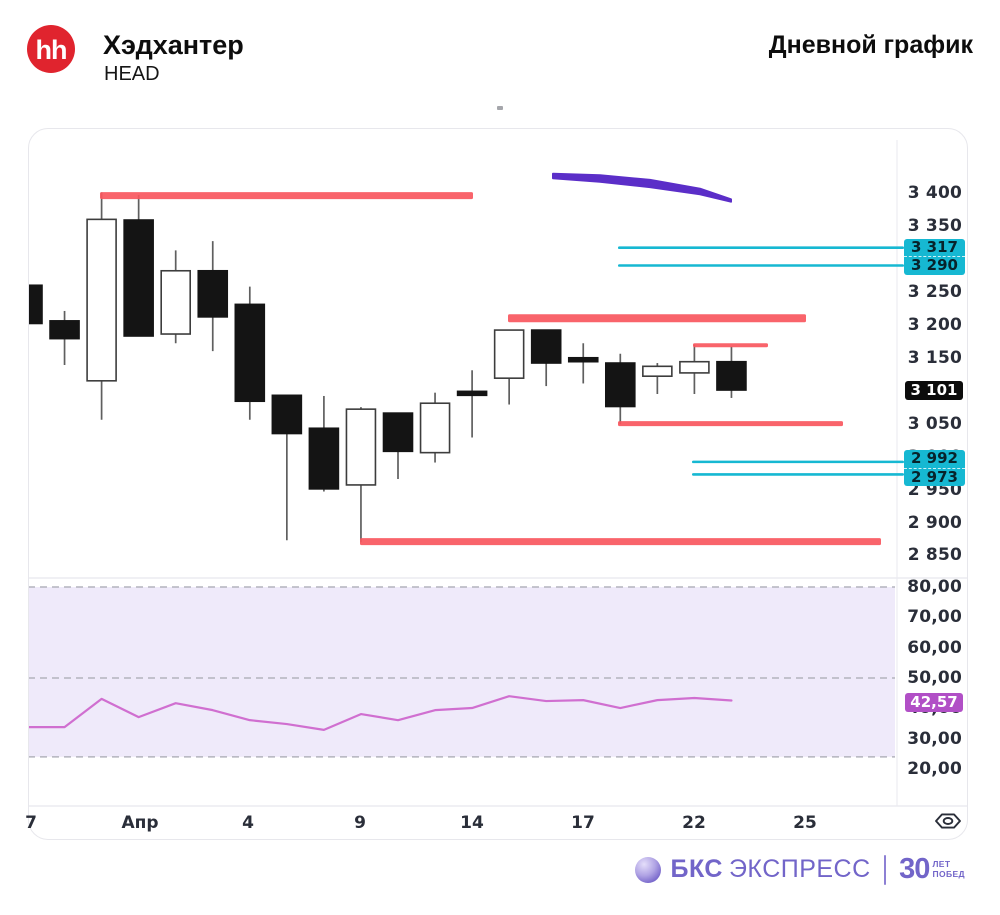  I want to click on swoosh-arrow-annotation, so click(642, 187).